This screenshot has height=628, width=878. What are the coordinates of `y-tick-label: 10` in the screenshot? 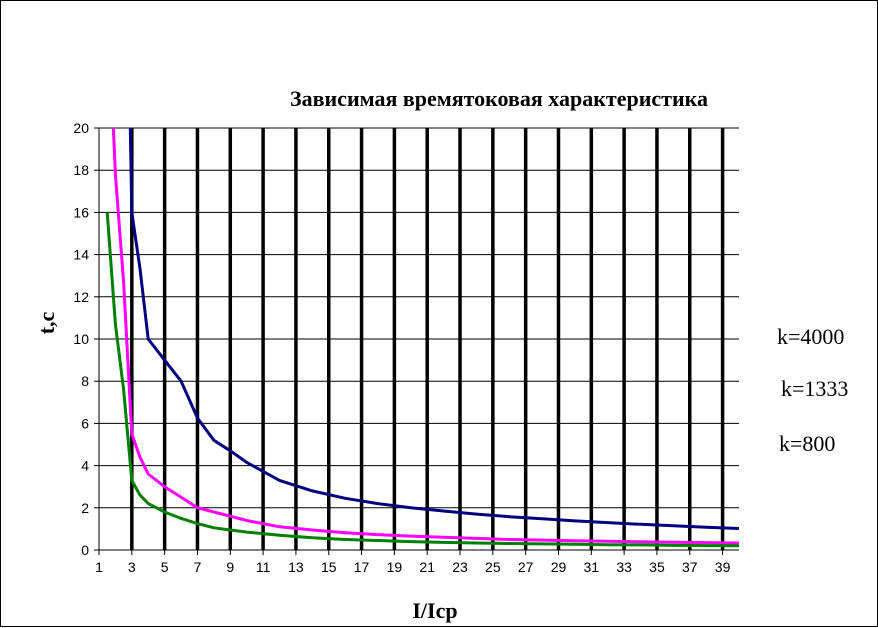 It's located at (81, 339).